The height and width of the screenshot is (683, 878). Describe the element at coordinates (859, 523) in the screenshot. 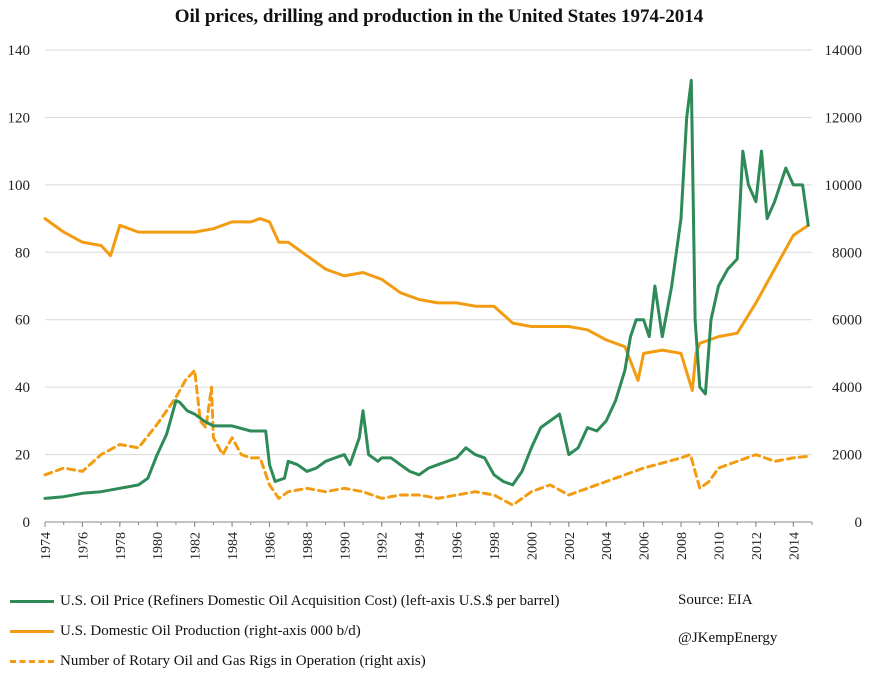

I see `right-axis-tick-label: 0` at that location.